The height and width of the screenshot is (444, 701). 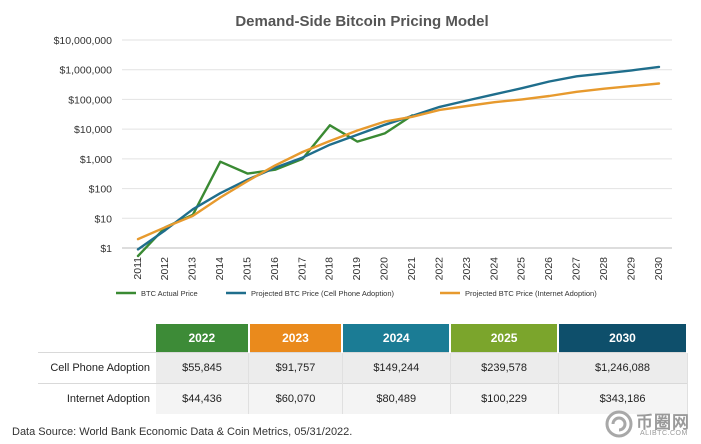 I want to click on x-tick-label: 2022, so click(x=439, y=269).